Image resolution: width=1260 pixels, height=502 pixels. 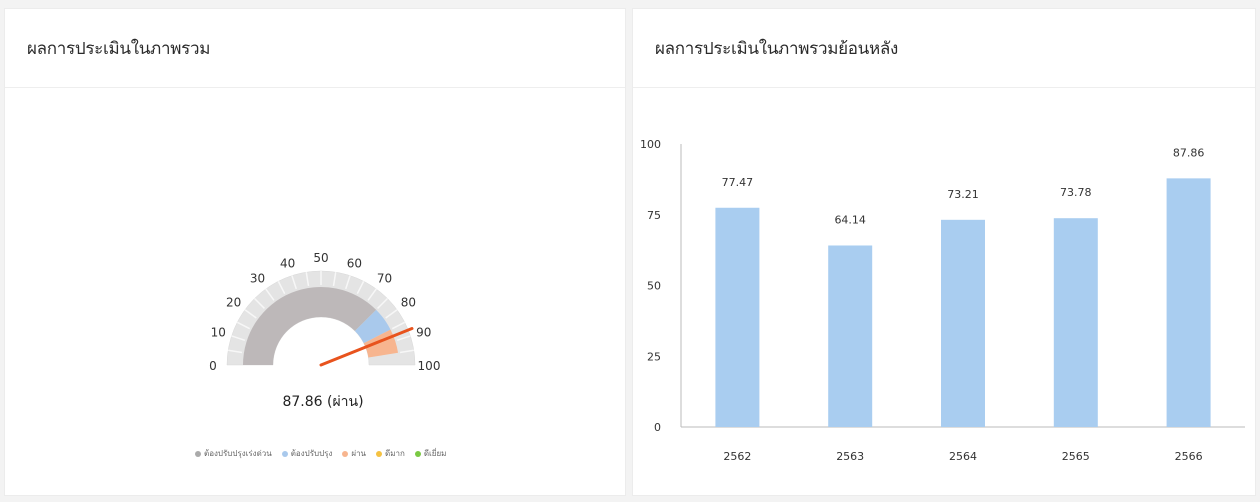 What do you see at coordinates (435, 453) in the screenshot?
I see `legend-label: ดีเยี่ยม` at bounding box center [435, 453].